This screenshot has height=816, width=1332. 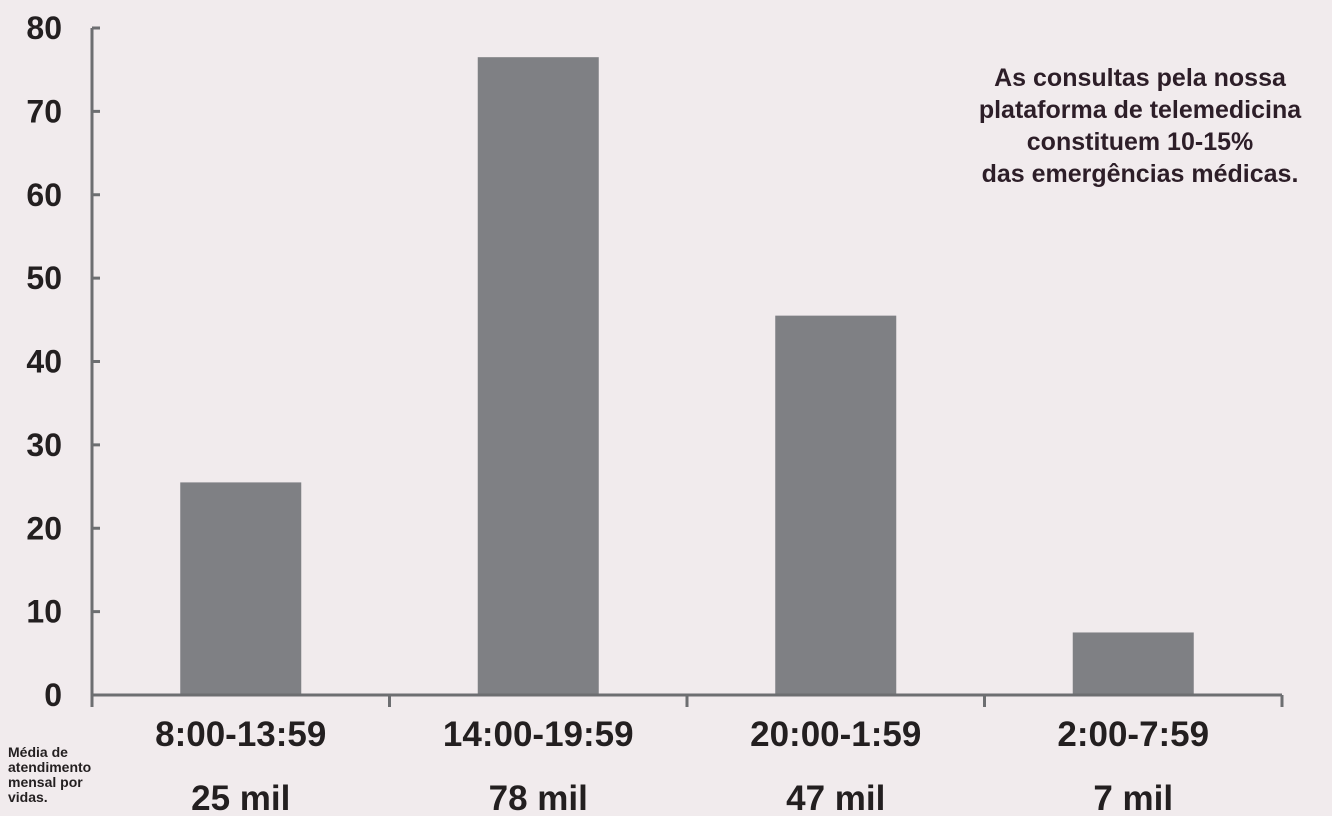 What do you see at coordinates (1140, 174) in the screenshot?
I see `annotation-line: das emergências médicas.` at bounding box center [1140, 174].